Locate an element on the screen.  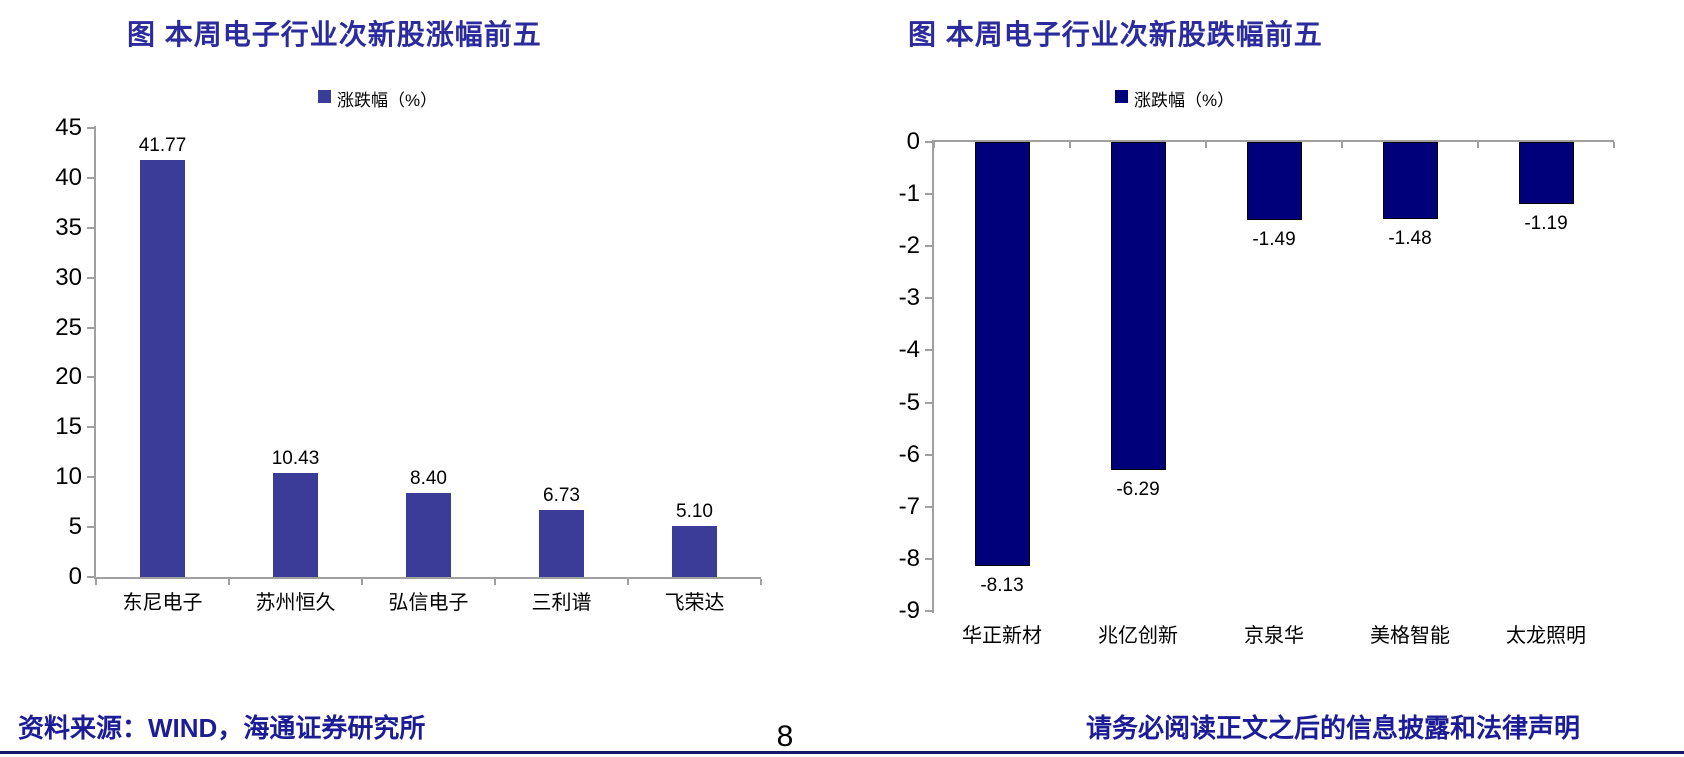
bar-value-label: 10.43 is located at coordinates (295, 458).